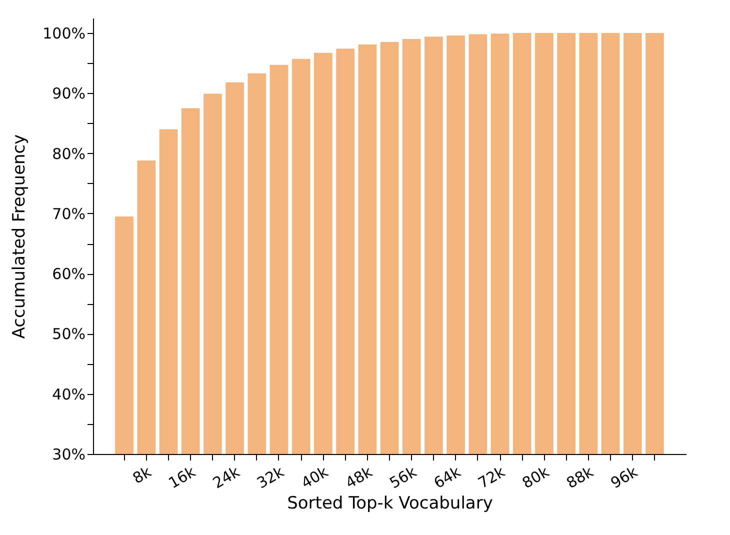 The height and width of the screenshot is (535, 730). What do you see at coordinates (535, 477) in the screenshot?
I see `x-tick-label: 80k` at bounding box center [535, 477].